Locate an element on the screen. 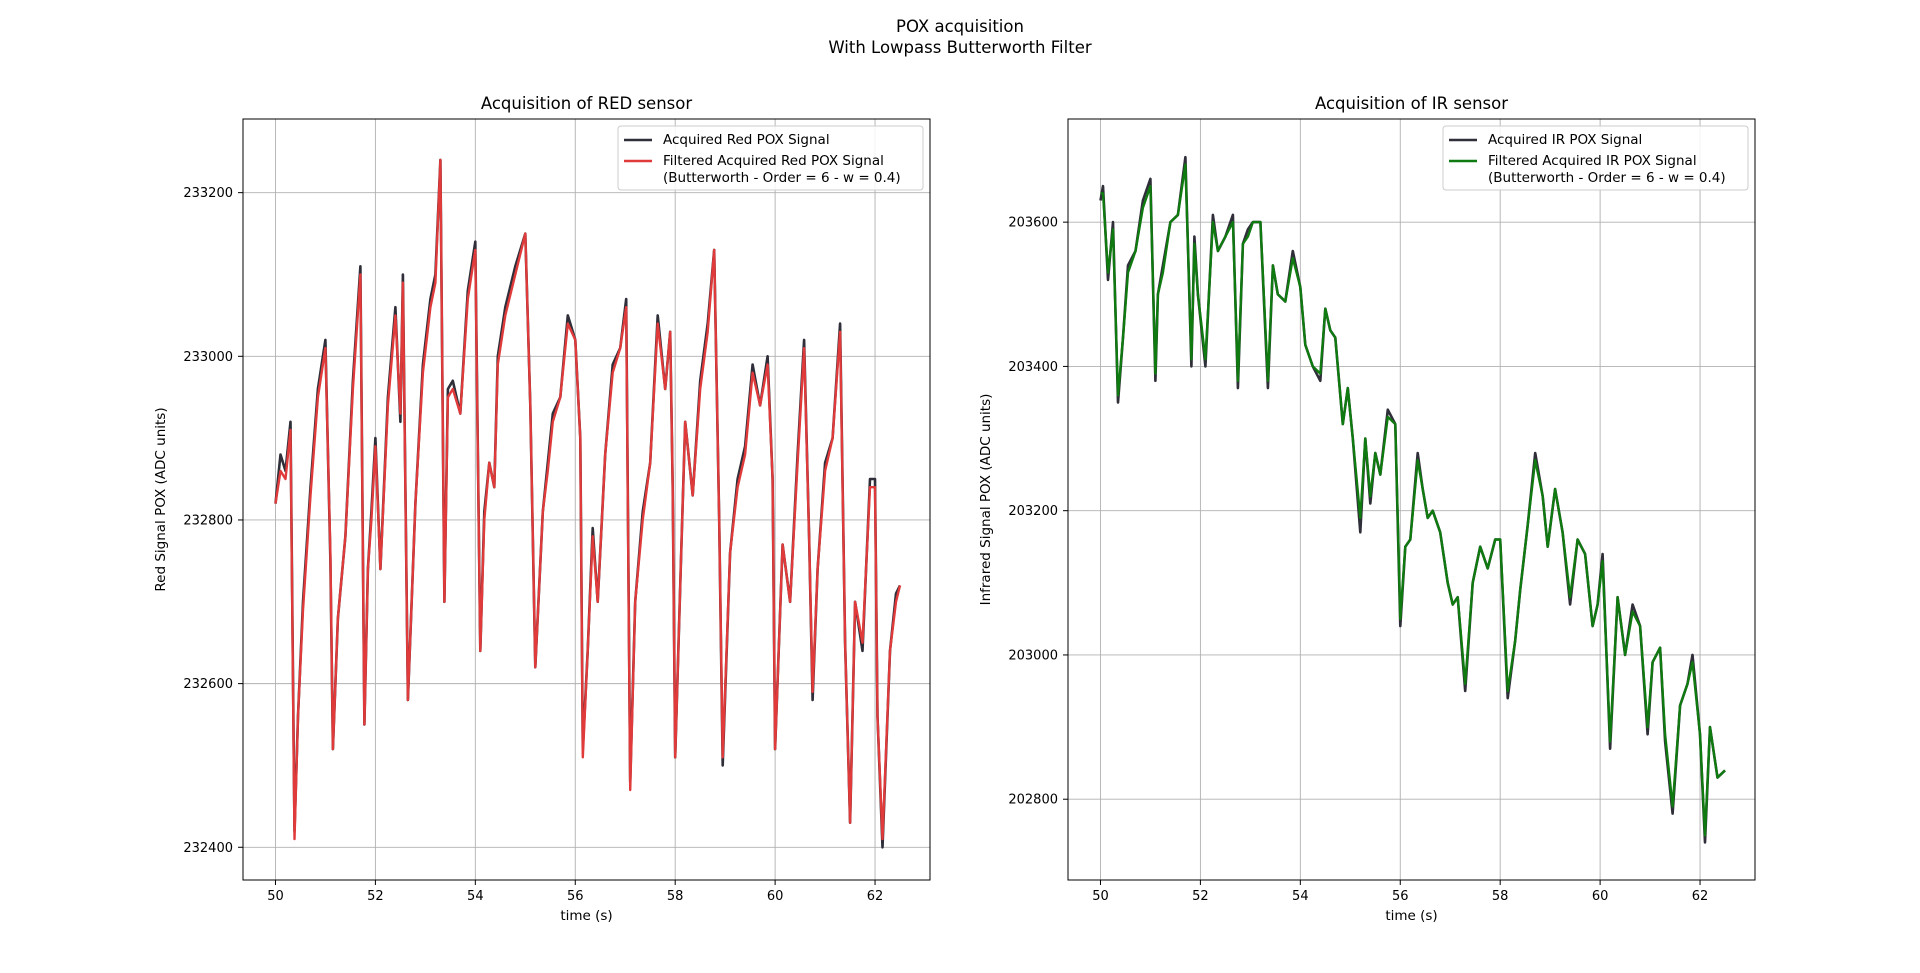  red-y-tick-label: 233000 is located at coordinates (208, 357).